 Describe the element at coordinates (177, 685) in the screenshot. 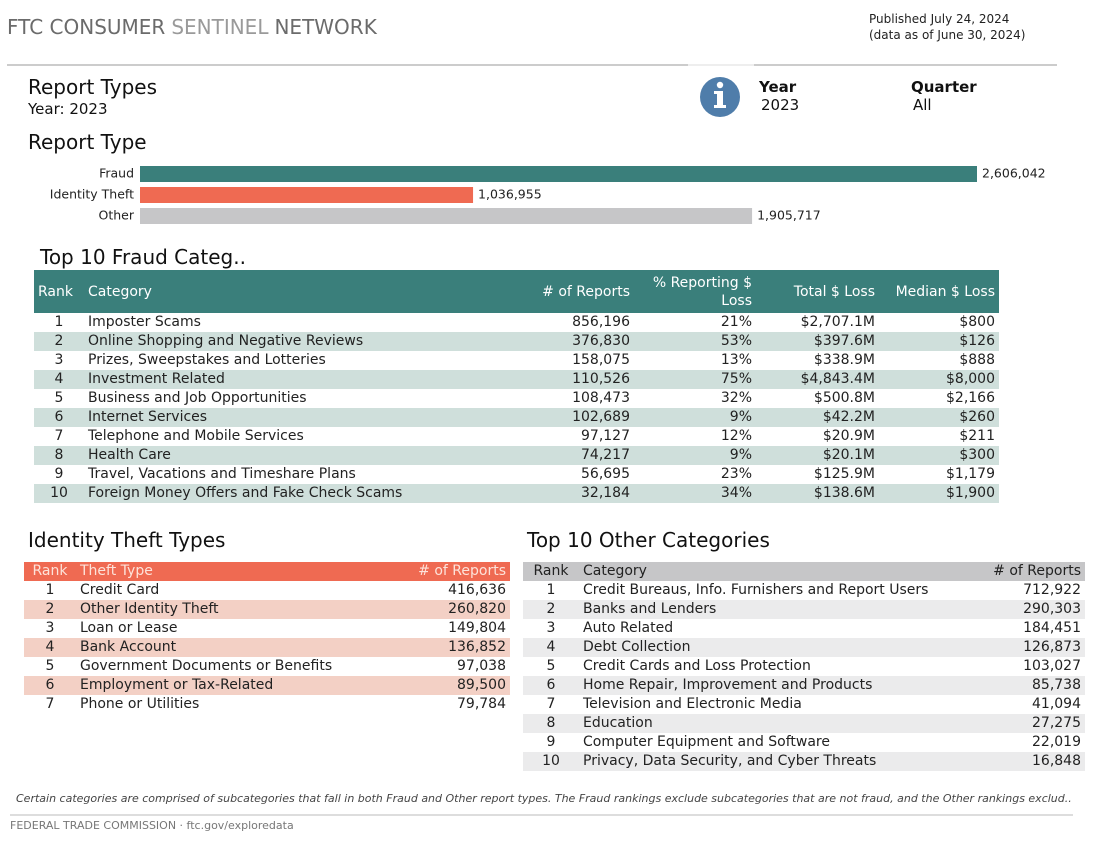

I see `table-cell: Employment or Tax-Related` at that location.